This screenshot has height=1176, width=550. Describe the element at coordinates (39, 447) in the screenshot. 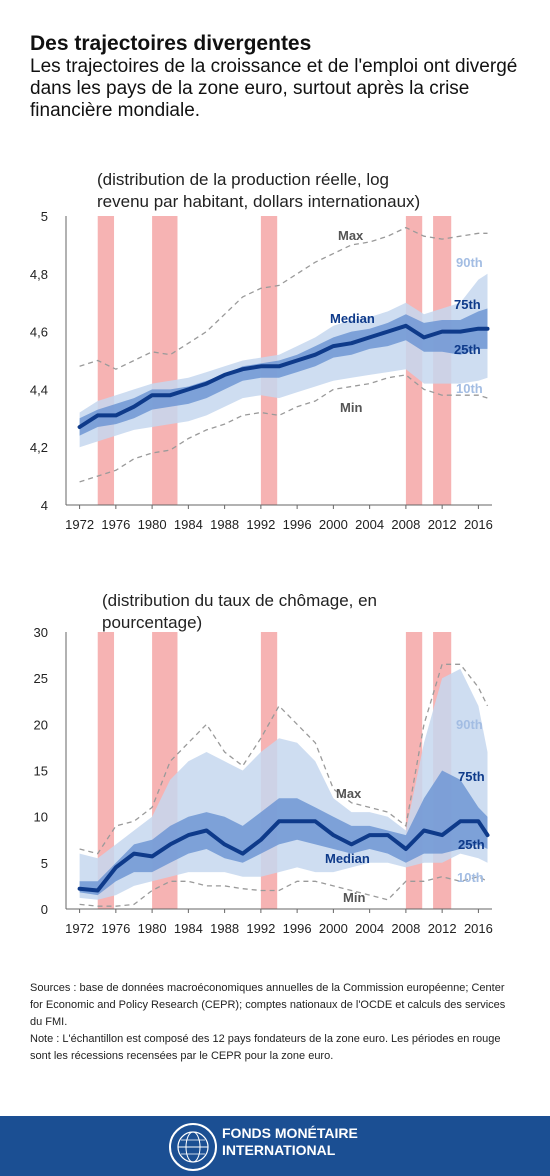

I see `y-tick-label: 4,2` at that location.